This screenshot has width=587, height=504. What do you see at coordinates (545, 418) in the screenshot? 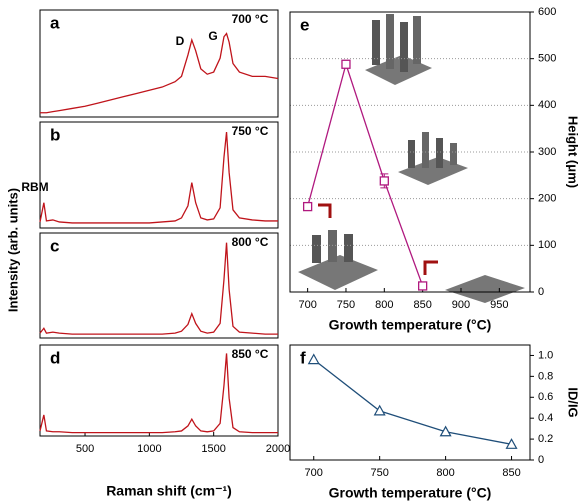
I see `y-tick-label: 0.4` at bounding box center [545, 418].